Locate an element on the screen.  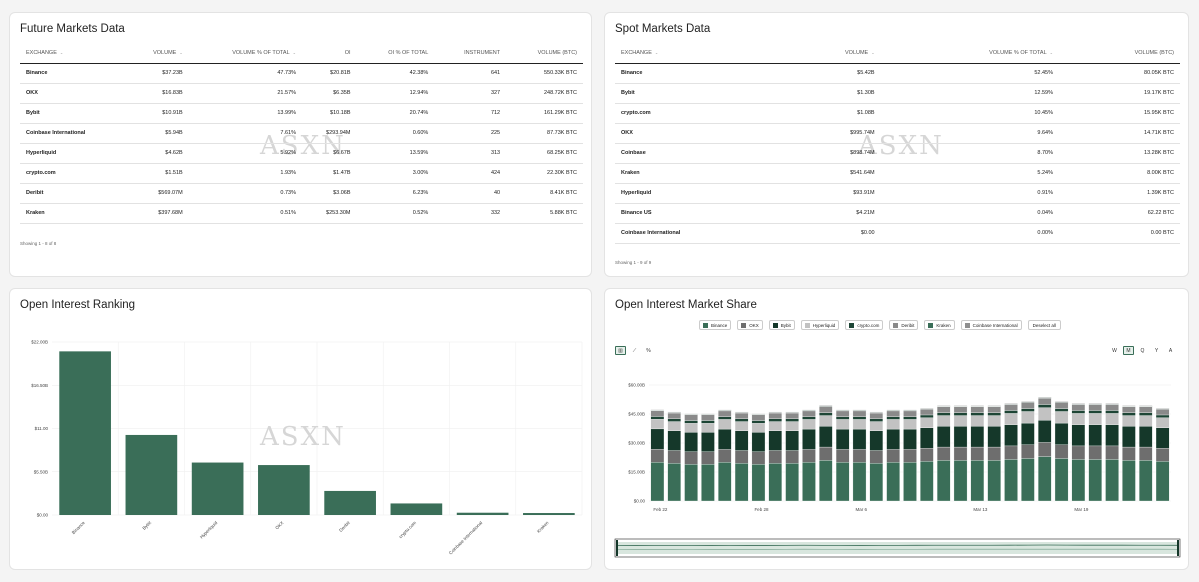
legend-item-binance: Binance is located at coordinates (715, 325).